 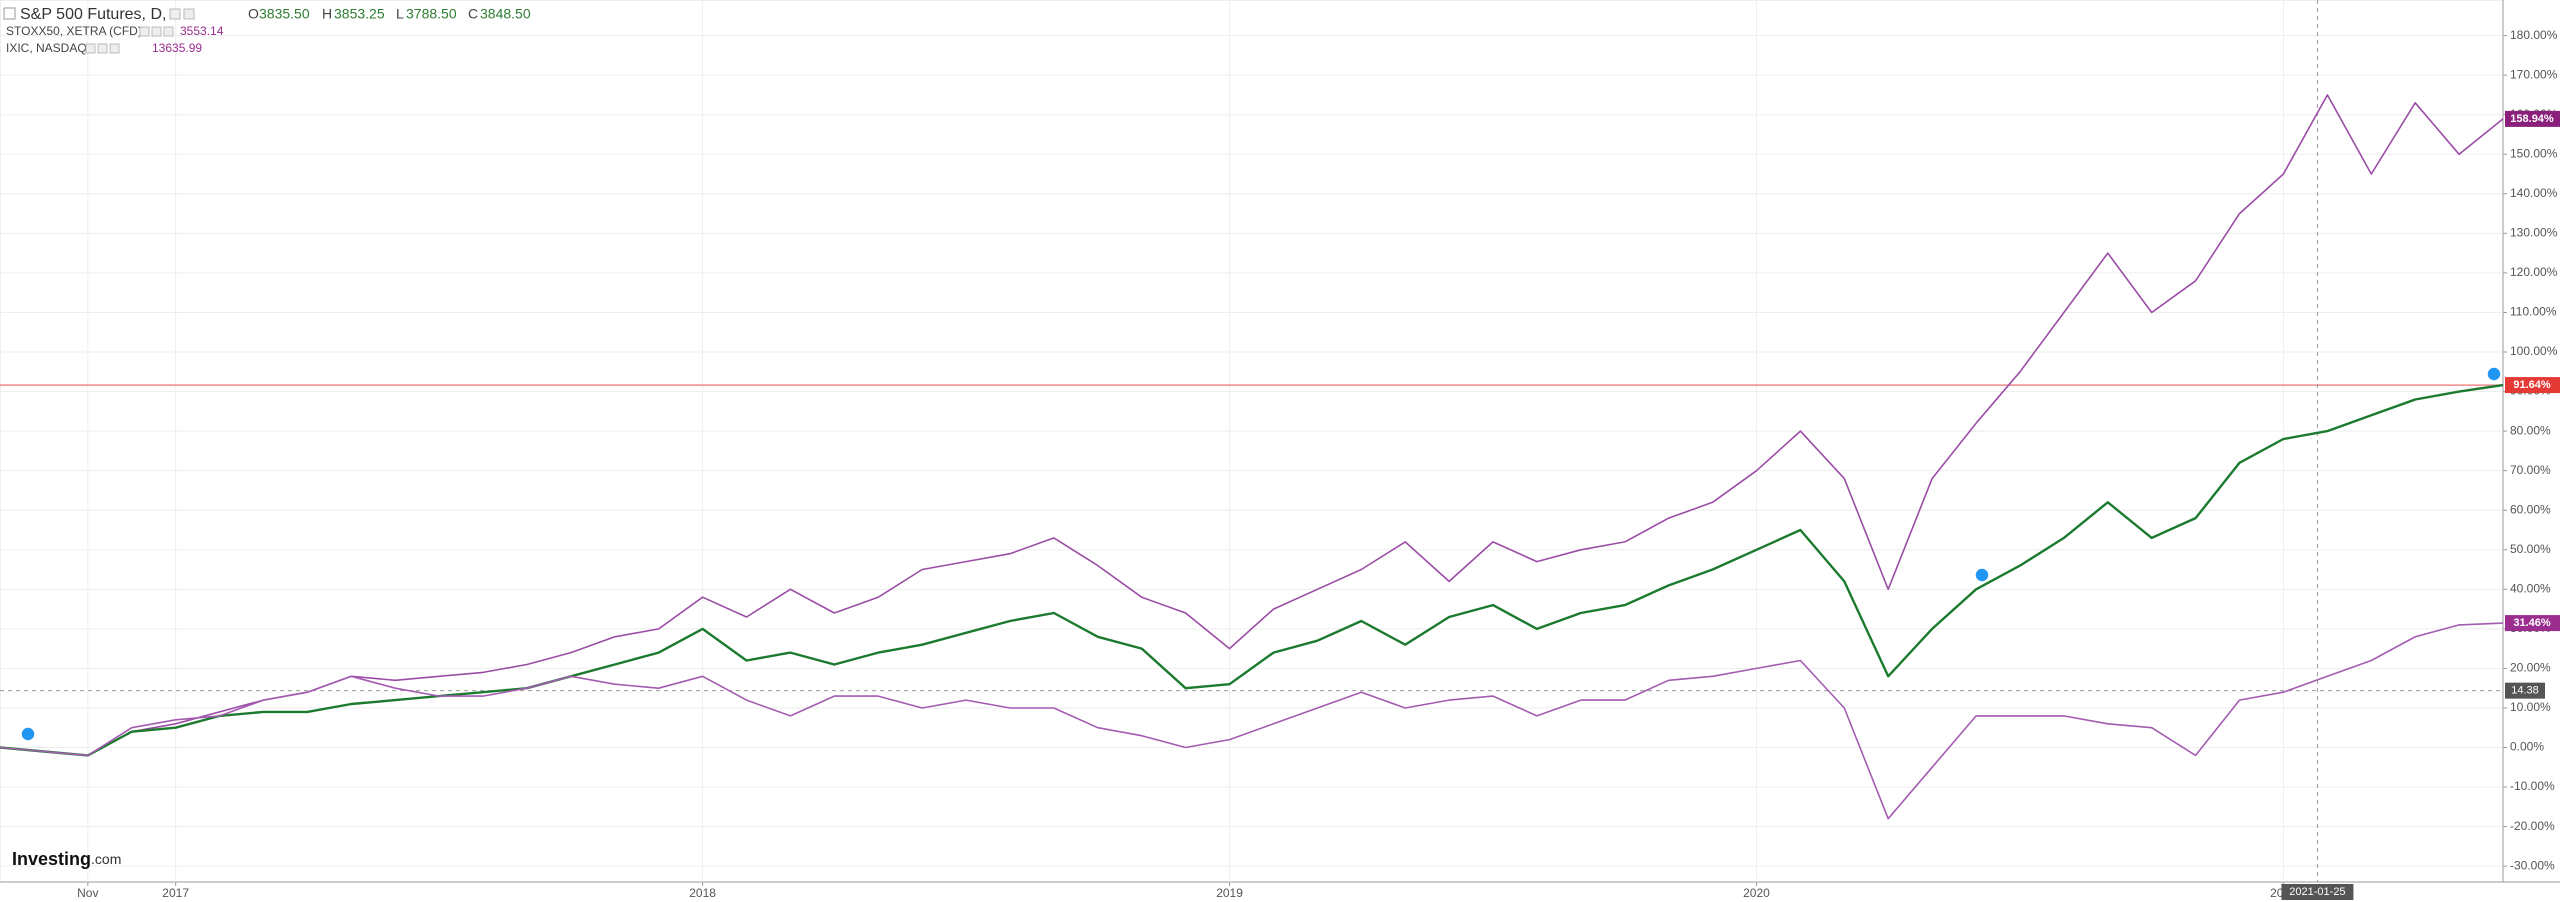 What do you see at coordinates (2534, 233) in the screenshot?
I see `y-tick-label: 130.00%` at bounding box center [2534, 233].